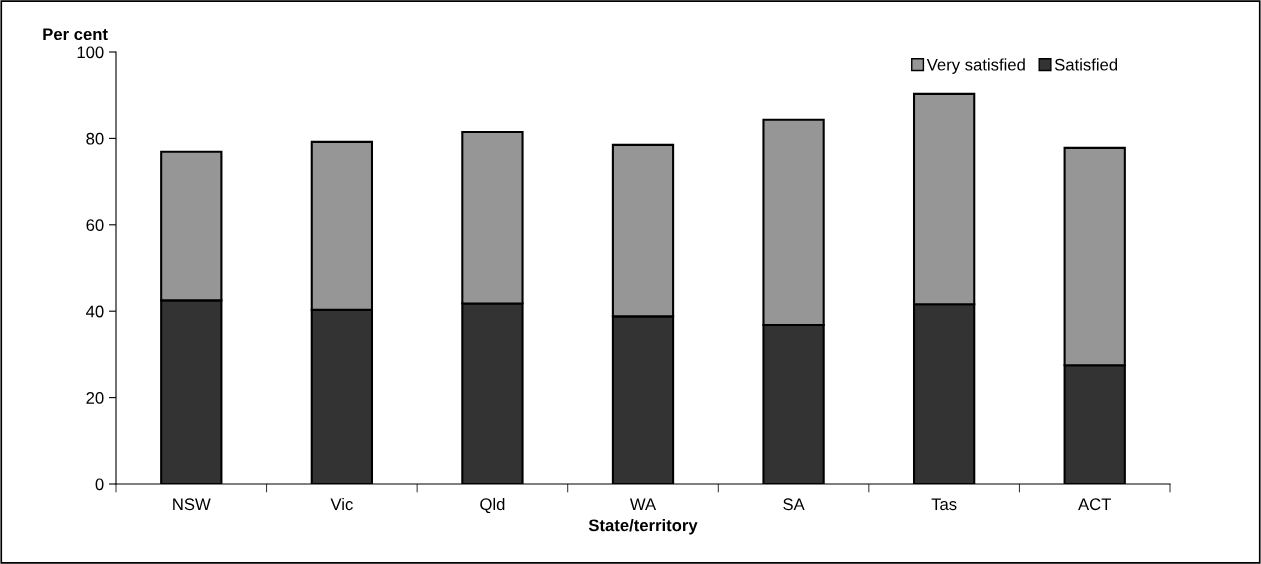 The image size is (1261, 564). I want to click on x-tick-label: Vic, so click(341, 504).